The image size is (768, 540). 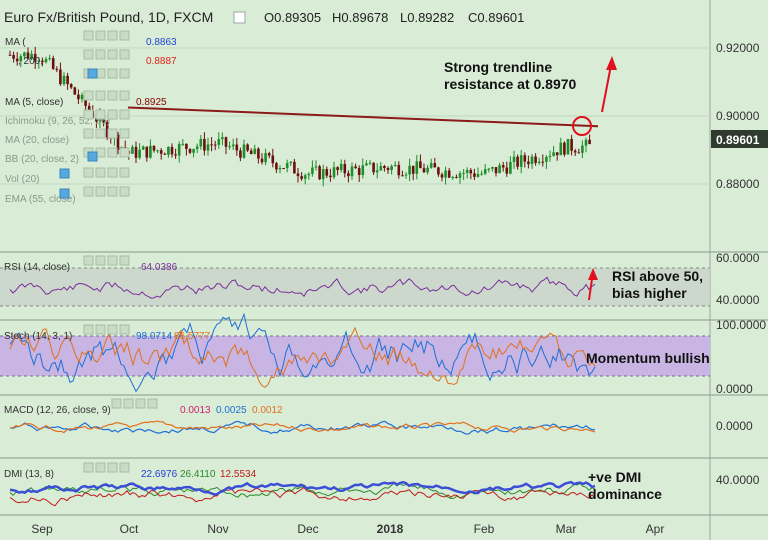 I want to click on rsi-tick-60: 60.0000, so click(x=738, y=258).